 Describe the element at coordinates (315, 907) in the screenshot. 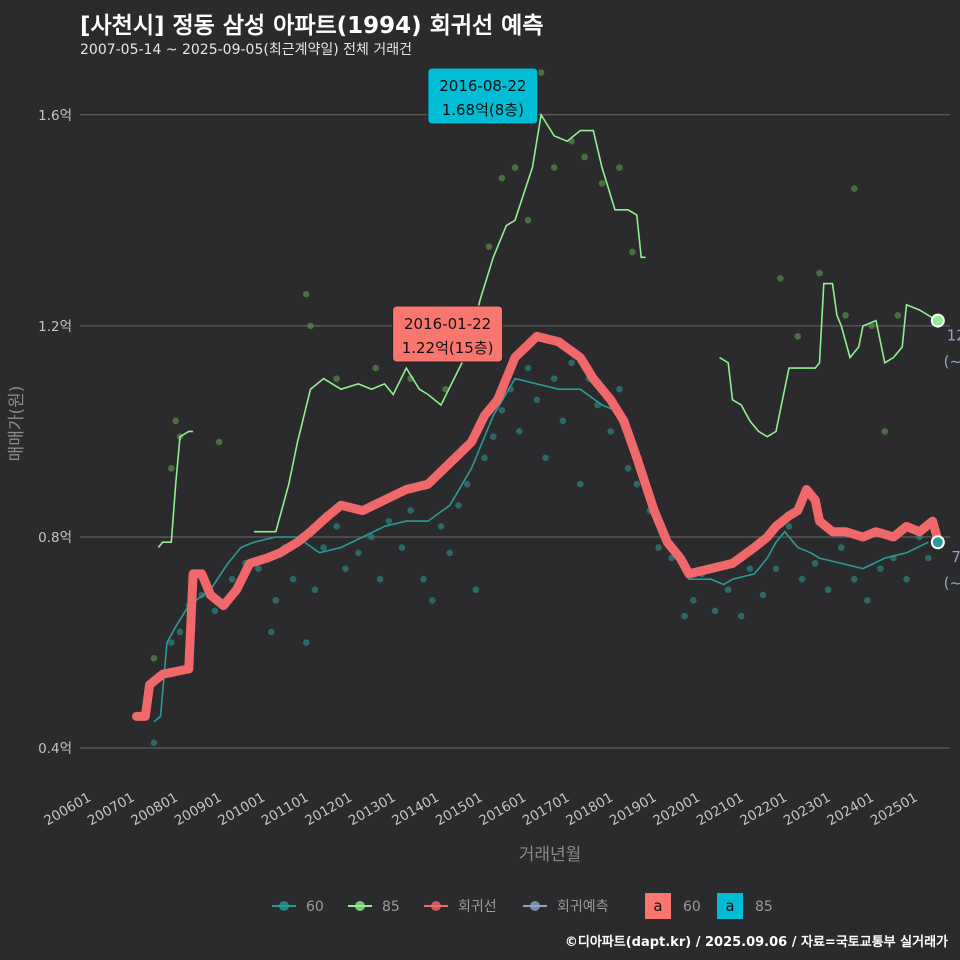

I see `legend-label: 60` at that location.